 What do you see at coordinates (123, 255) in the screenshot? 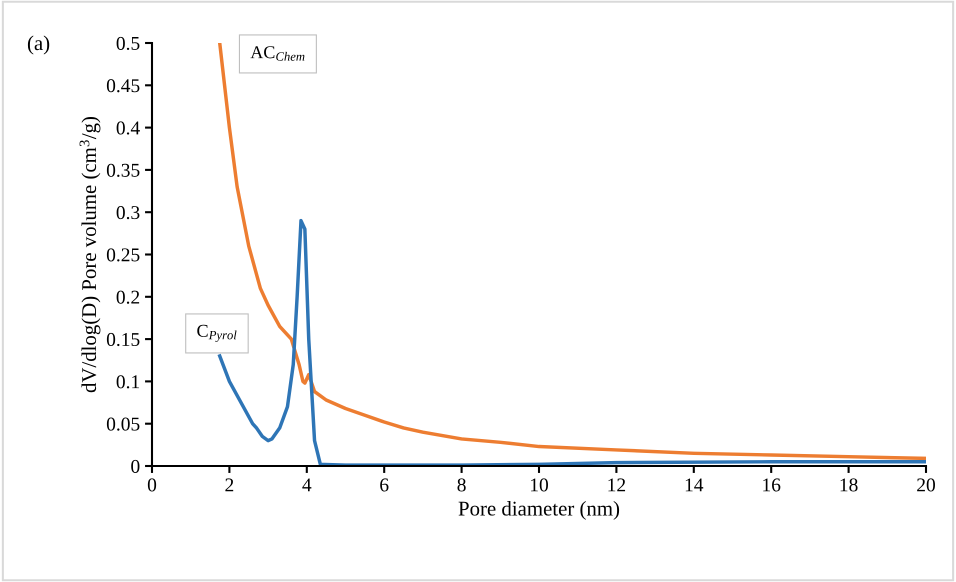
I see `y-tick-label: 0.25` at bounding box center [123, 255].